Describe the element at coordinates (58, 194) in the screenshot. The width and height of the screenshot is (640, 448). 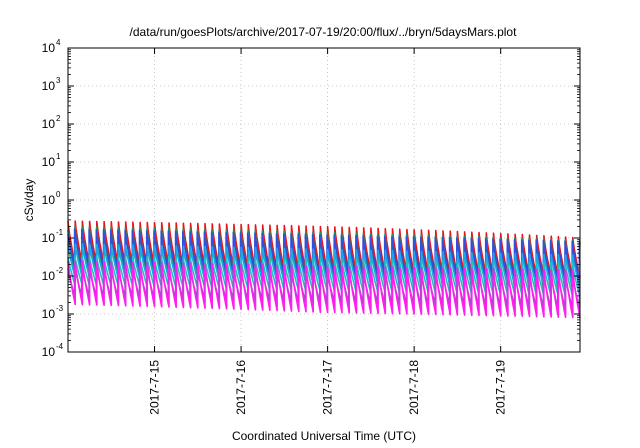
I see `y-tick-exponent: 0` at that location.